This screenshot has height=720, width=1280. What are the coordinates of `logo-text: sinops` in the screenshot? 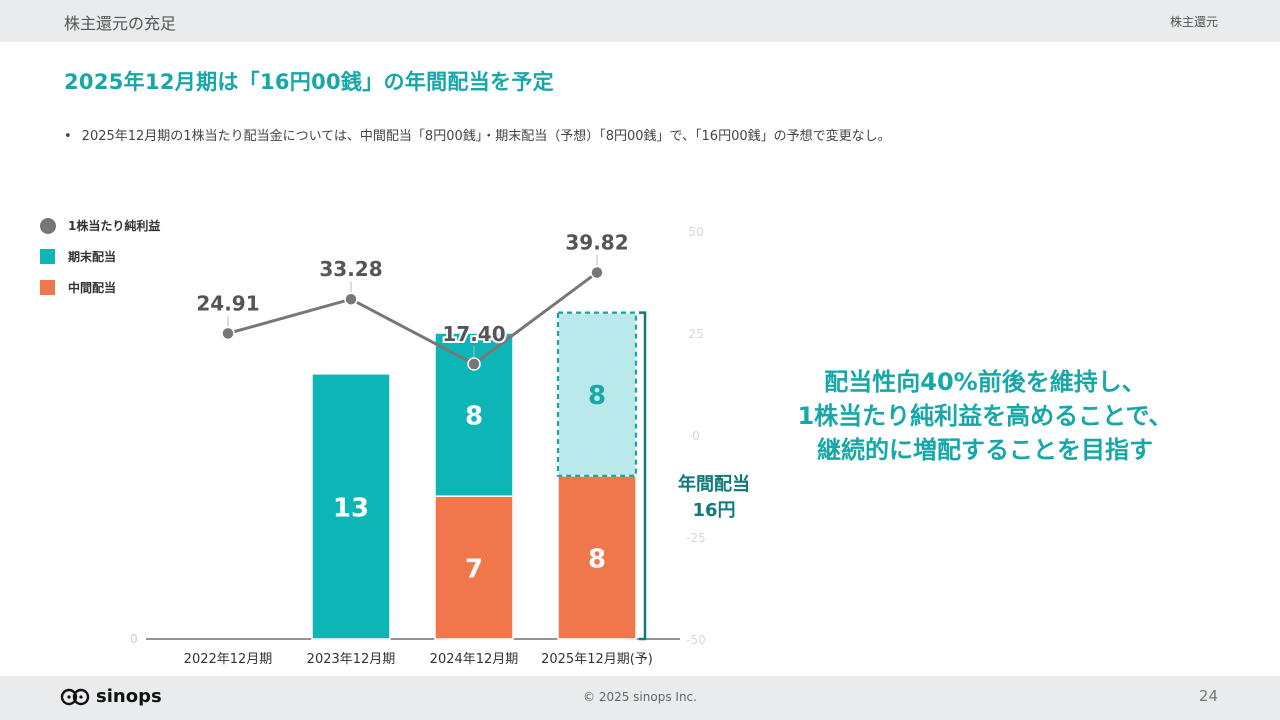 It's located at (129, 696).